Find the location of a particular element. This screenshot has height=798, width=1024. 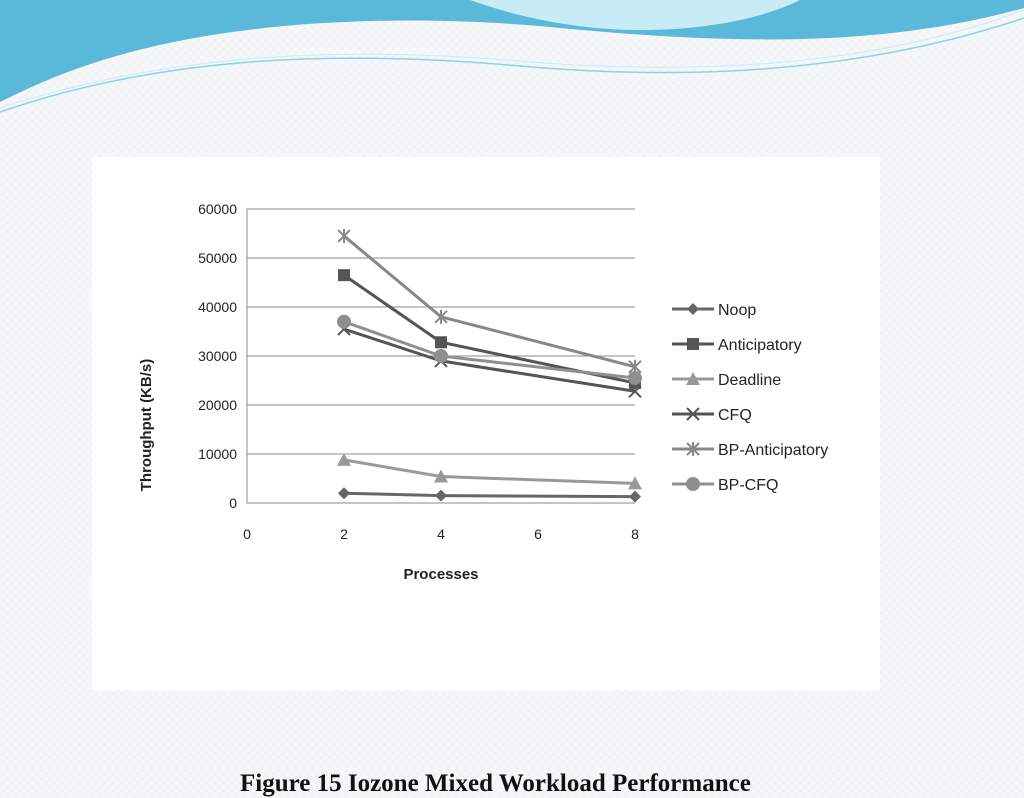

gridlines is located at coordinates (441, 356).